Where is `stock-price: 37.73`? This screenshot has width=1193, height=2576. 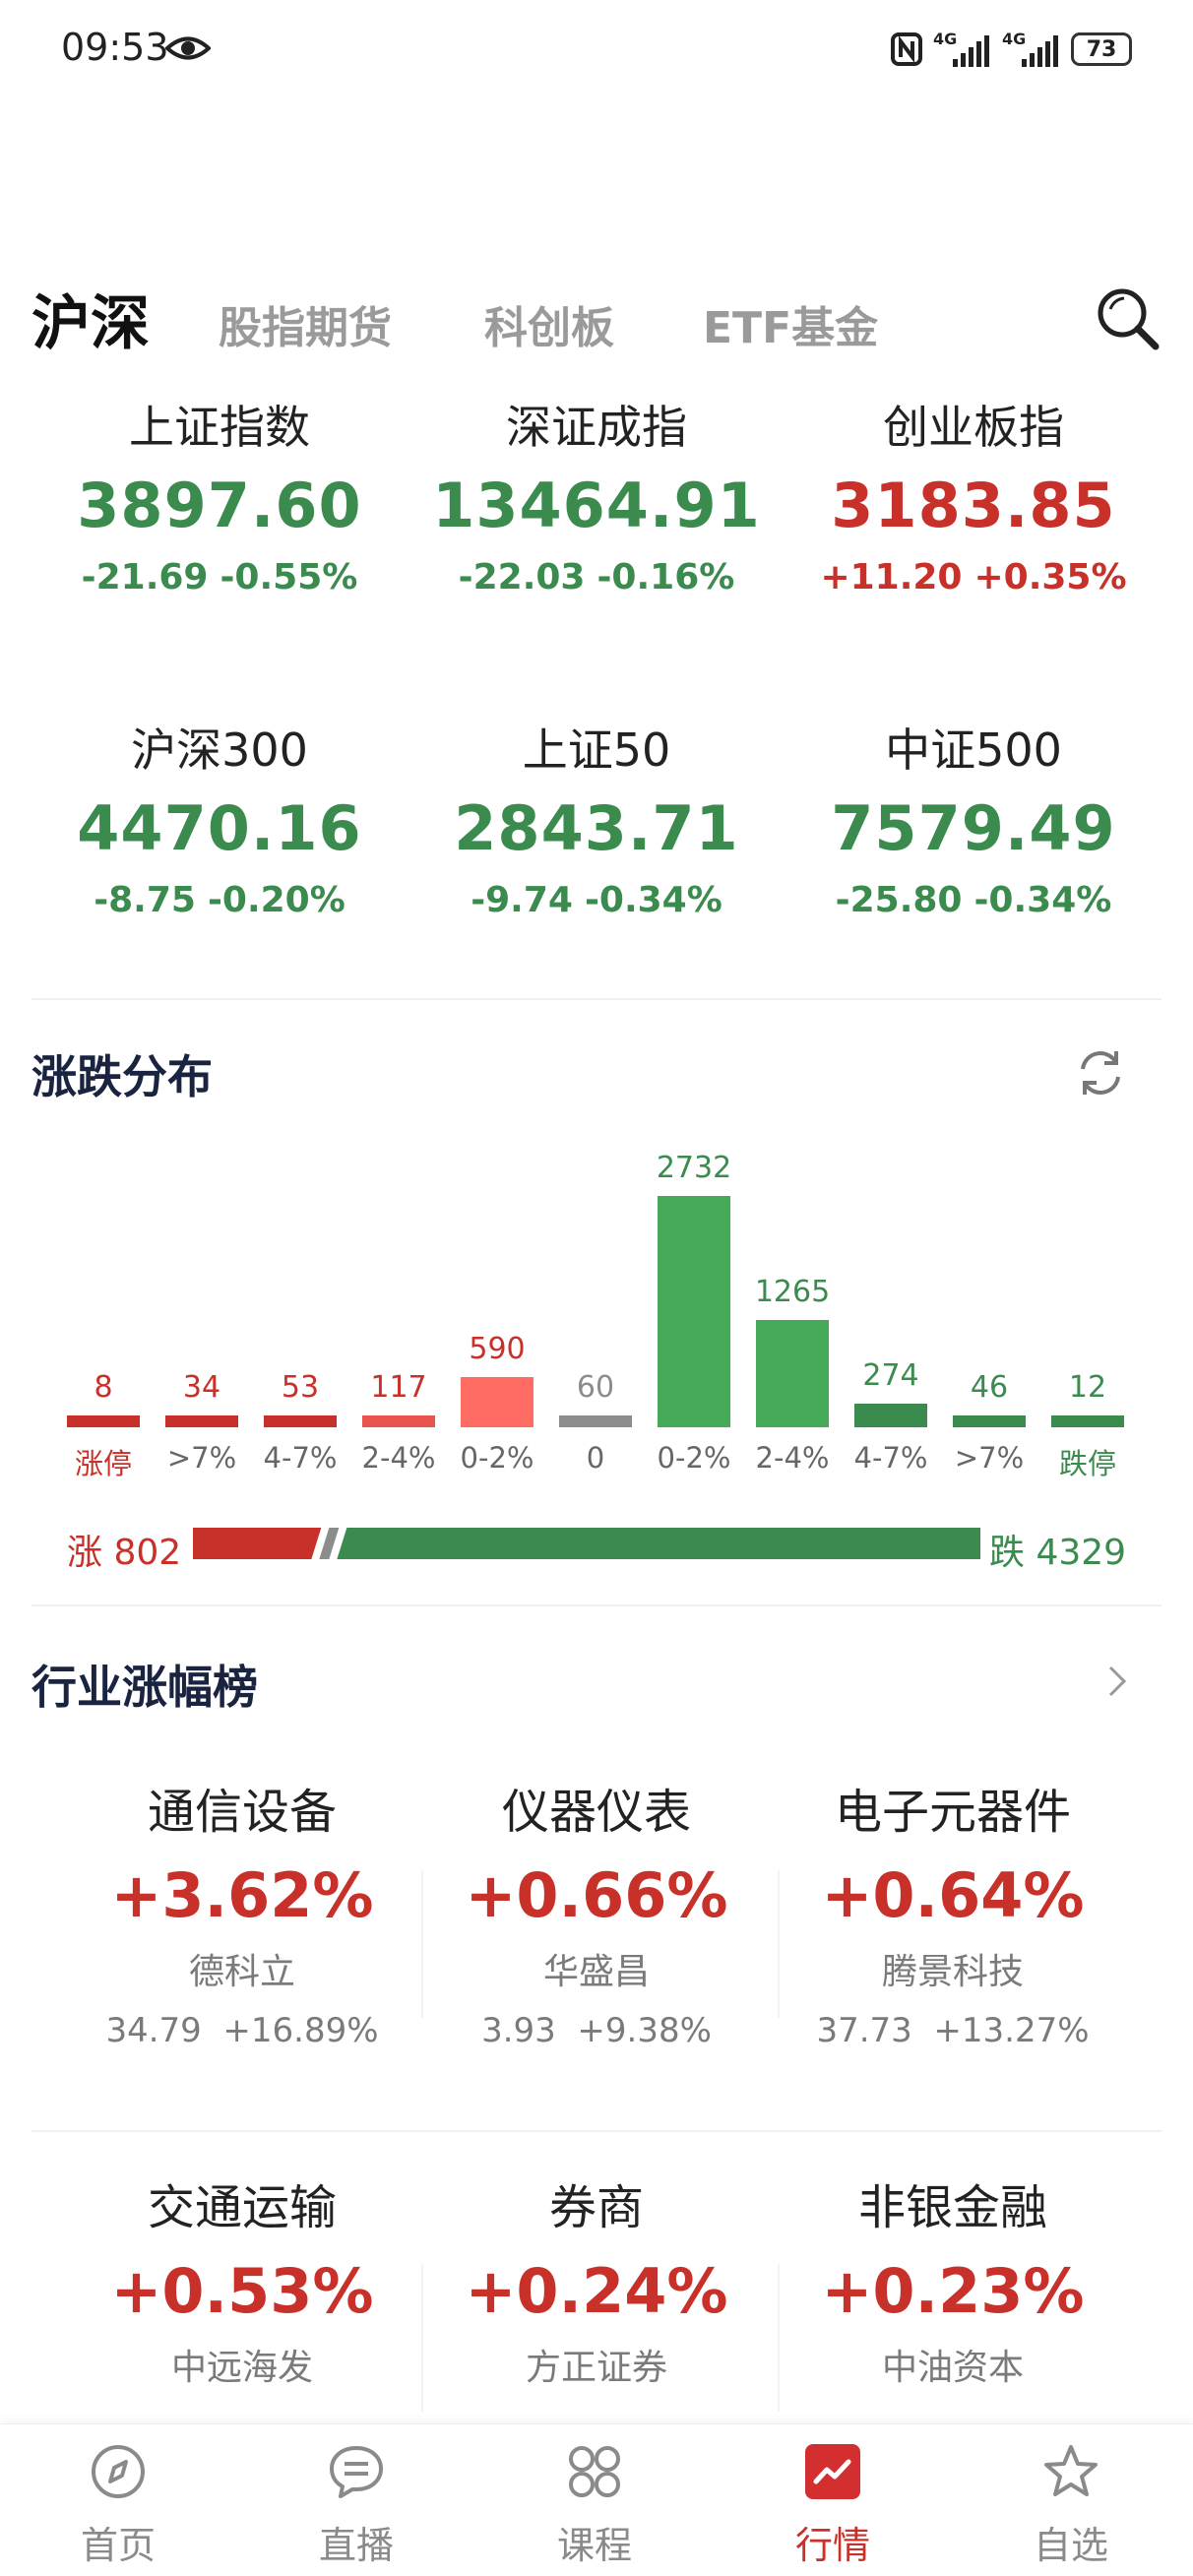 stock-price: 37.73 is located at coordinates (864, 2031).